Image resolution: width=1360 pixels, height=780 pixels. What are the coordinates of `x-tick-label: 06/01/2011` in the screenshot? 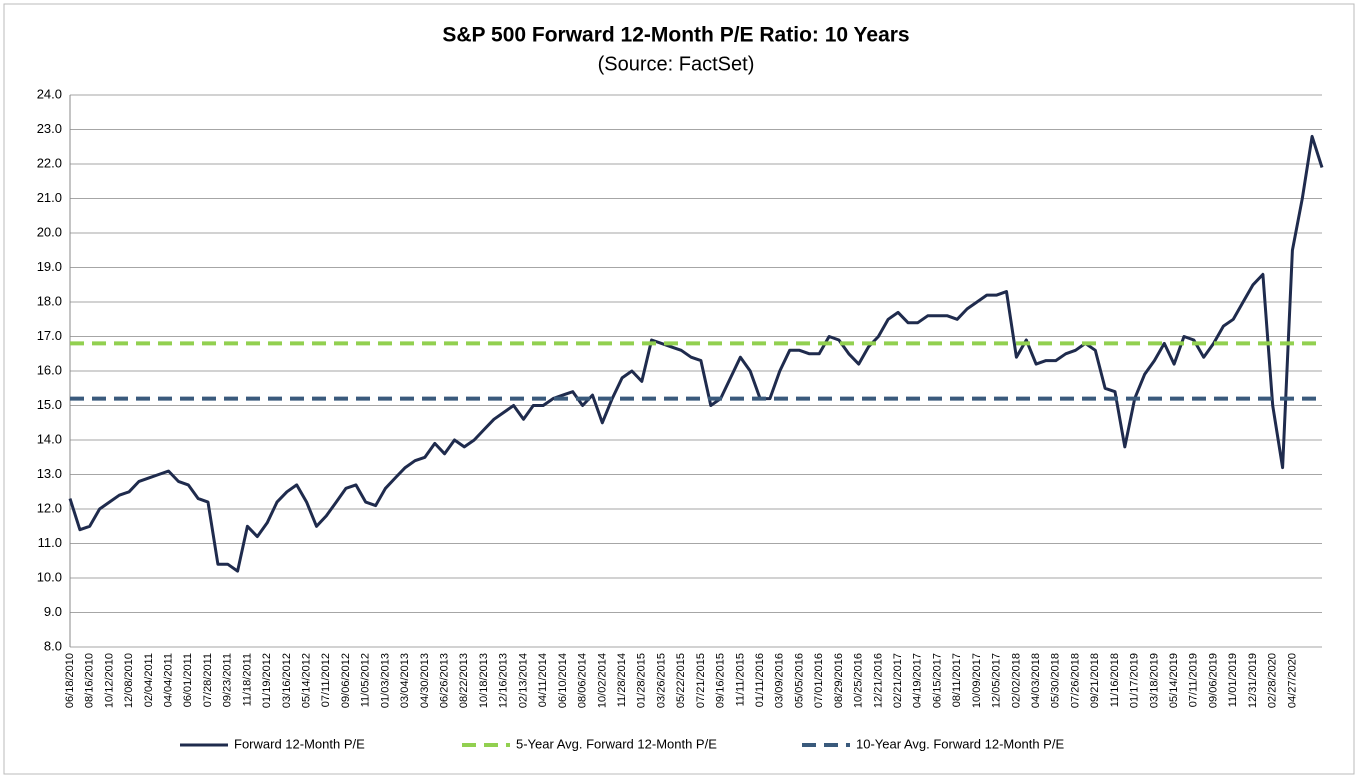 It's located at (188, 680).